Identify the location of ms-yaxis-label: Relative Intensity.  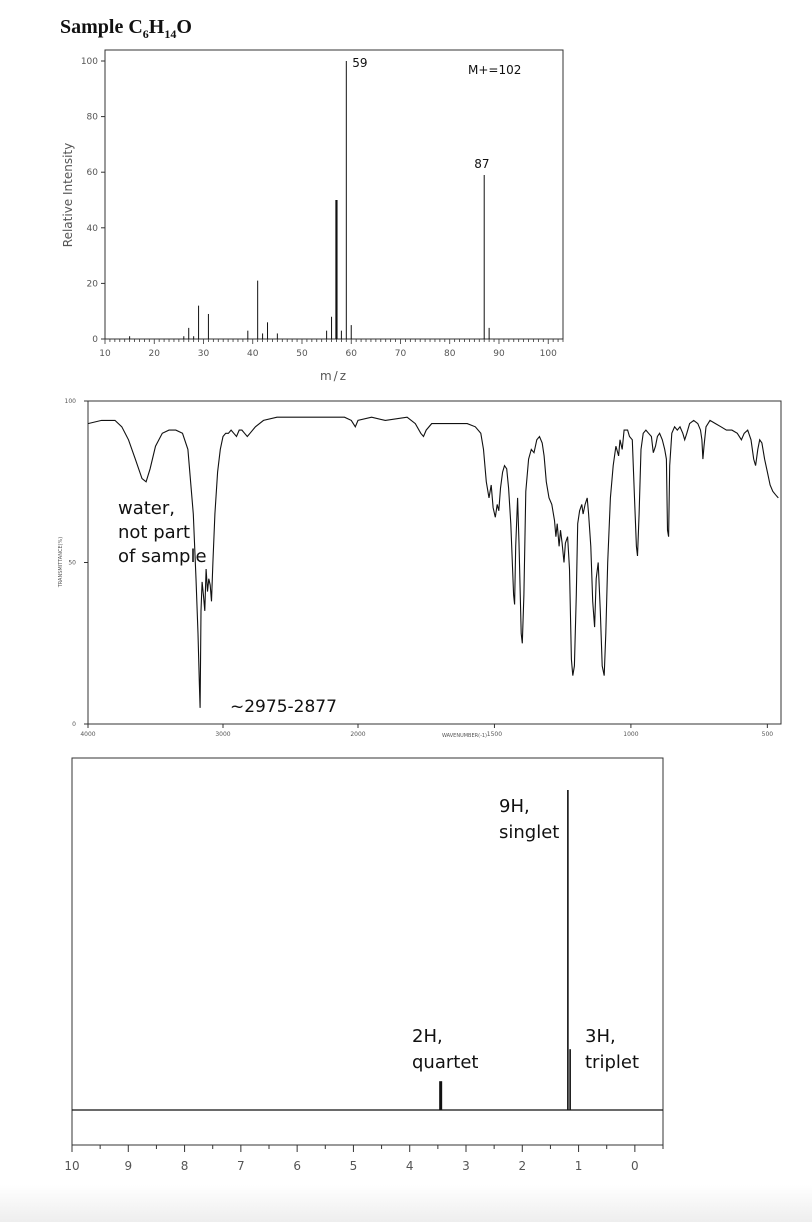
(68, 195).